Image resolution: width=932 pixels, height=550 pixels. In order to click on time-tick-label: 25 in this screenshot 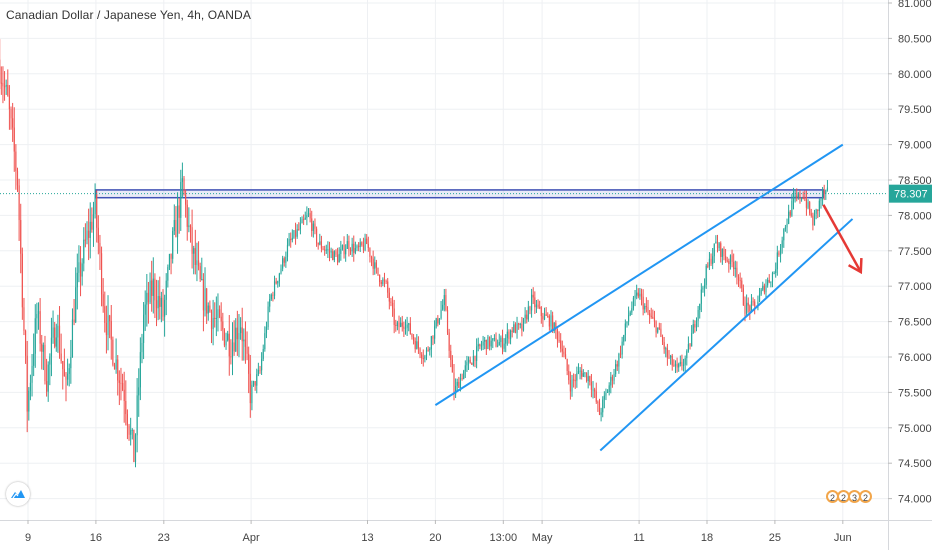, I will do `click(775, 538)`.